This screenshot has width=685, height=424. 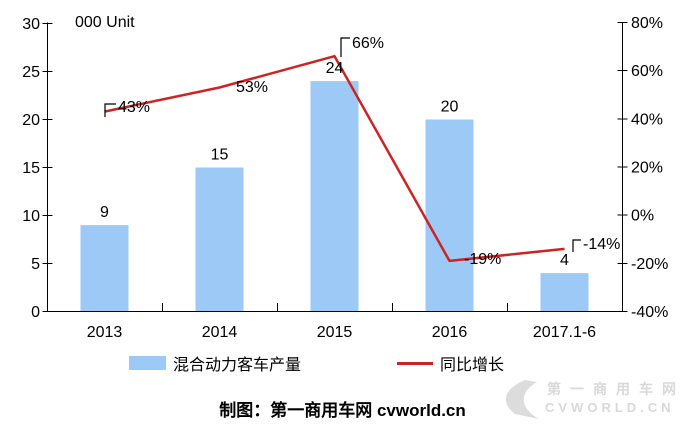 I want to click on legend-line-label: 同比增长, so click(x=472, y=365).